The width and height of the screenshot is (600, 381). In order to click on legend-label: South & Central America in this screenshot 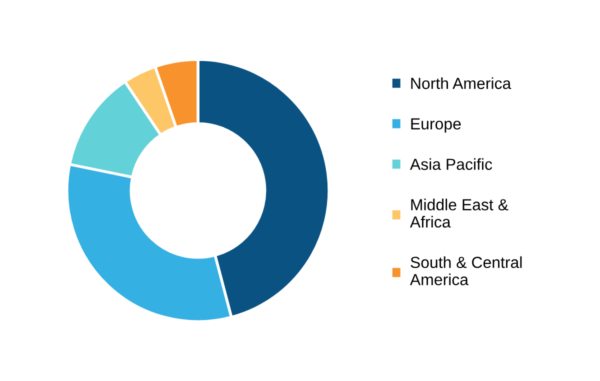, I will do `click(466, 271)`.